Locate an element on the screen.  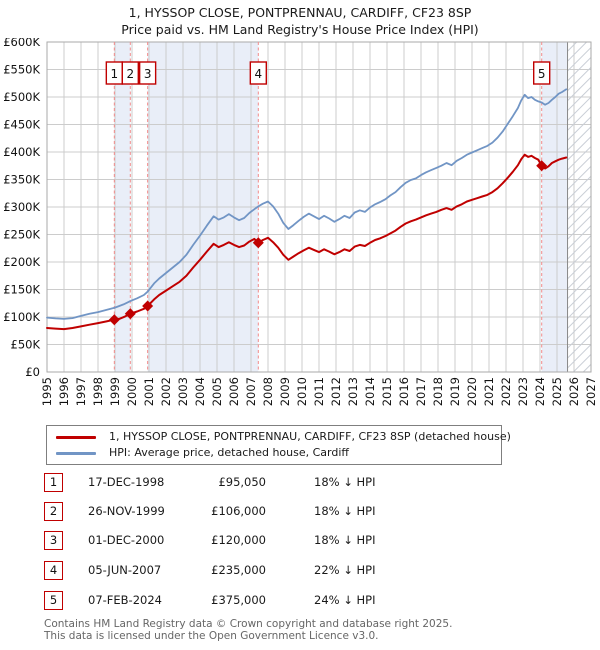
x-axis-tick-label: 2024 is located at coordinates (540, 391).